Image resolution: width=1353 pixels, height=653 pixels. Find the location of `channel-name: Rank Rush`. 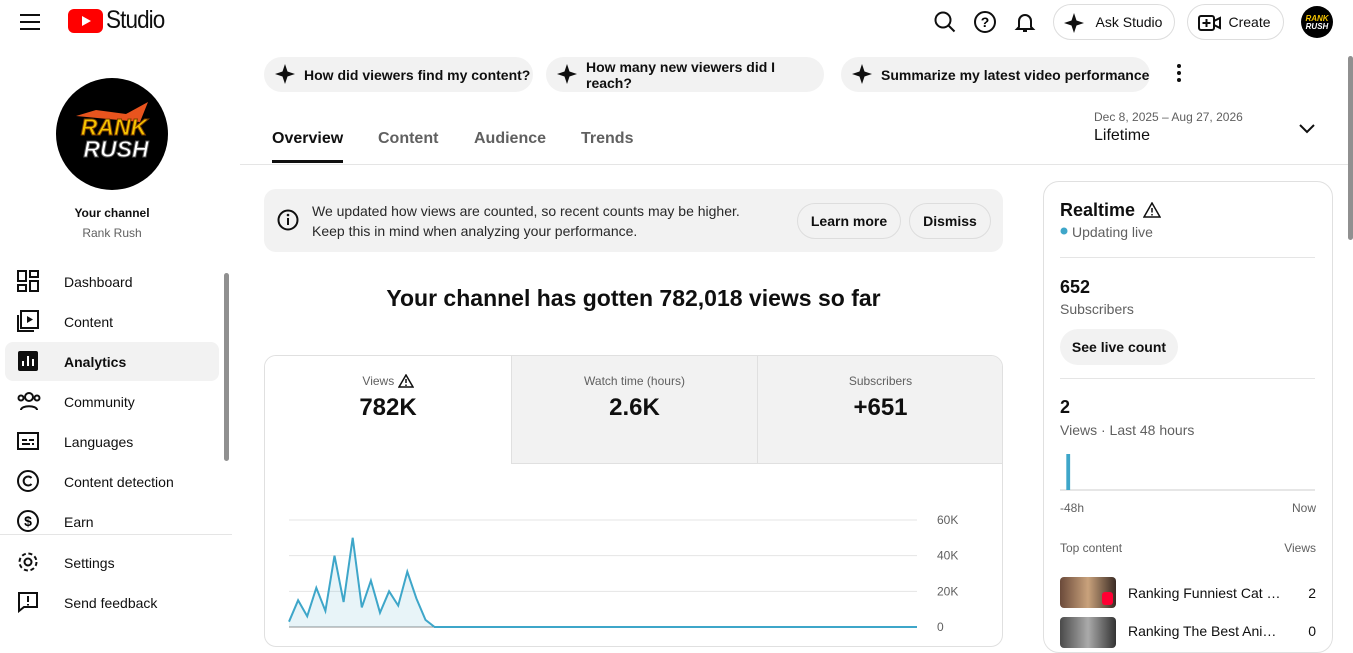

channel-name: Rank Rush is located at coordinates (112, 233).